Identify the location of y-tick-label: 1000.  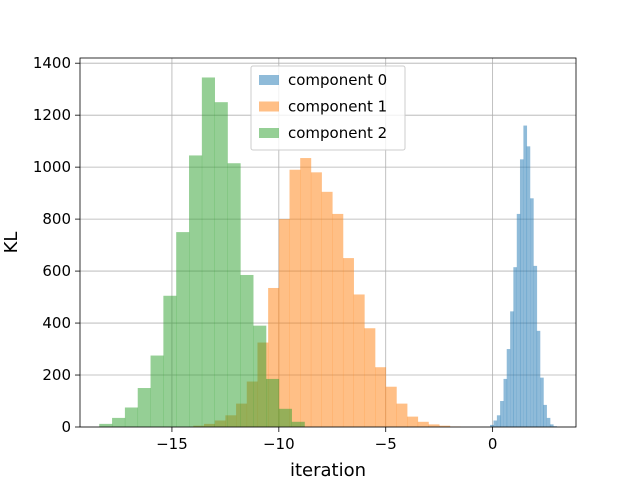
(52, 167).